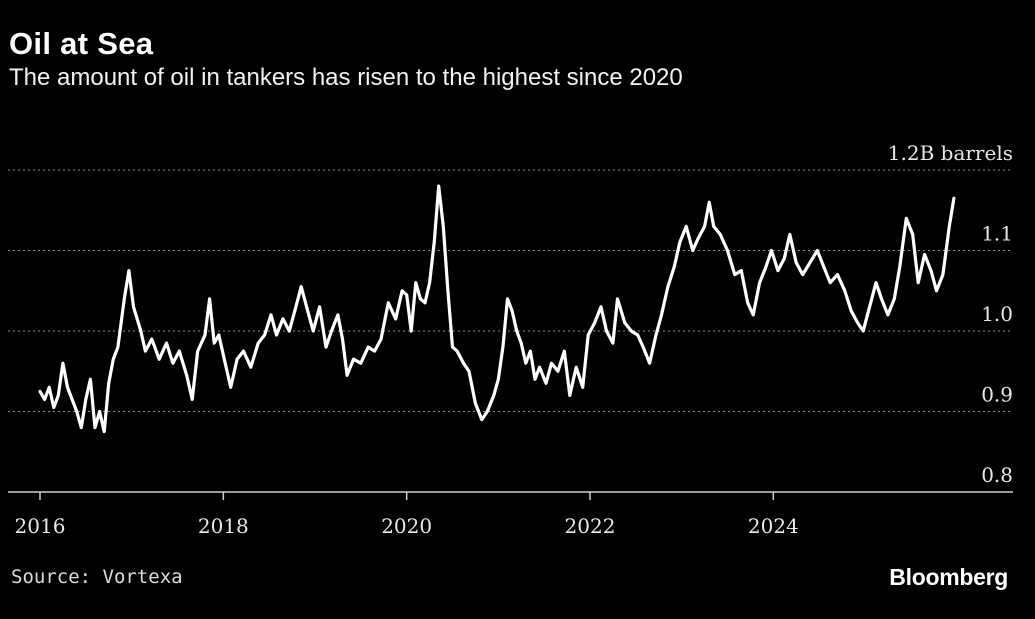 This screenshot has width=1035, height=619. Describe the element at coordinates (773, 526) in the screenshot. I see `x-tick-label: 2024` at that location.